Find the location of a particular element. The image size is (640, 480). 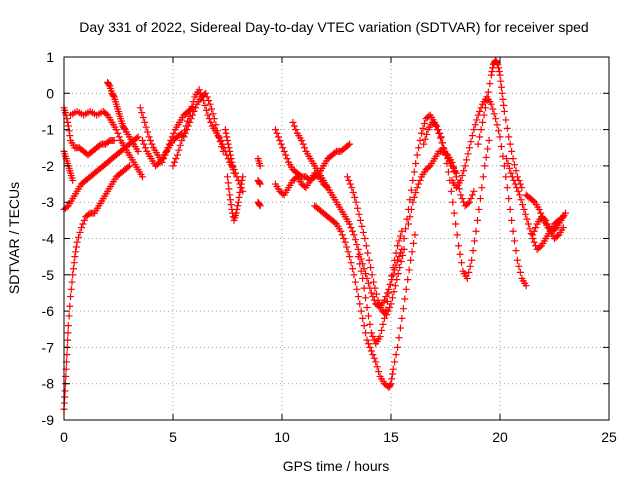

y-tick-label: 0 is located at coordinates (50, 93).